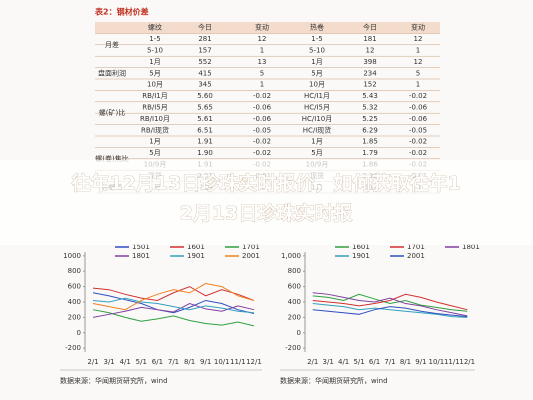  I want to click on cell: 5.60, so click(205, 96).